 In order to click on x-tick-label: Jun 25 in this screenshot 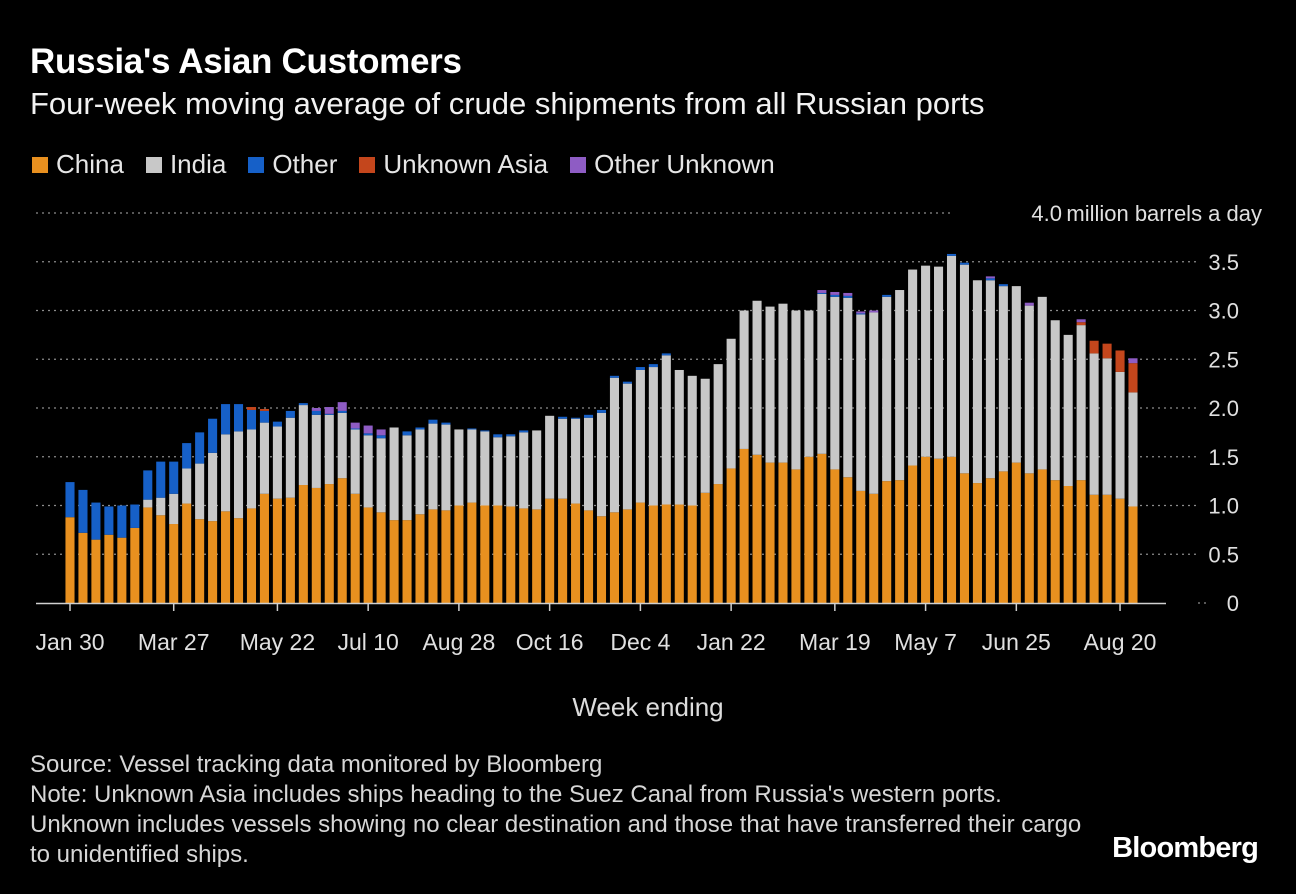, I will do `click(1016, 642)`.